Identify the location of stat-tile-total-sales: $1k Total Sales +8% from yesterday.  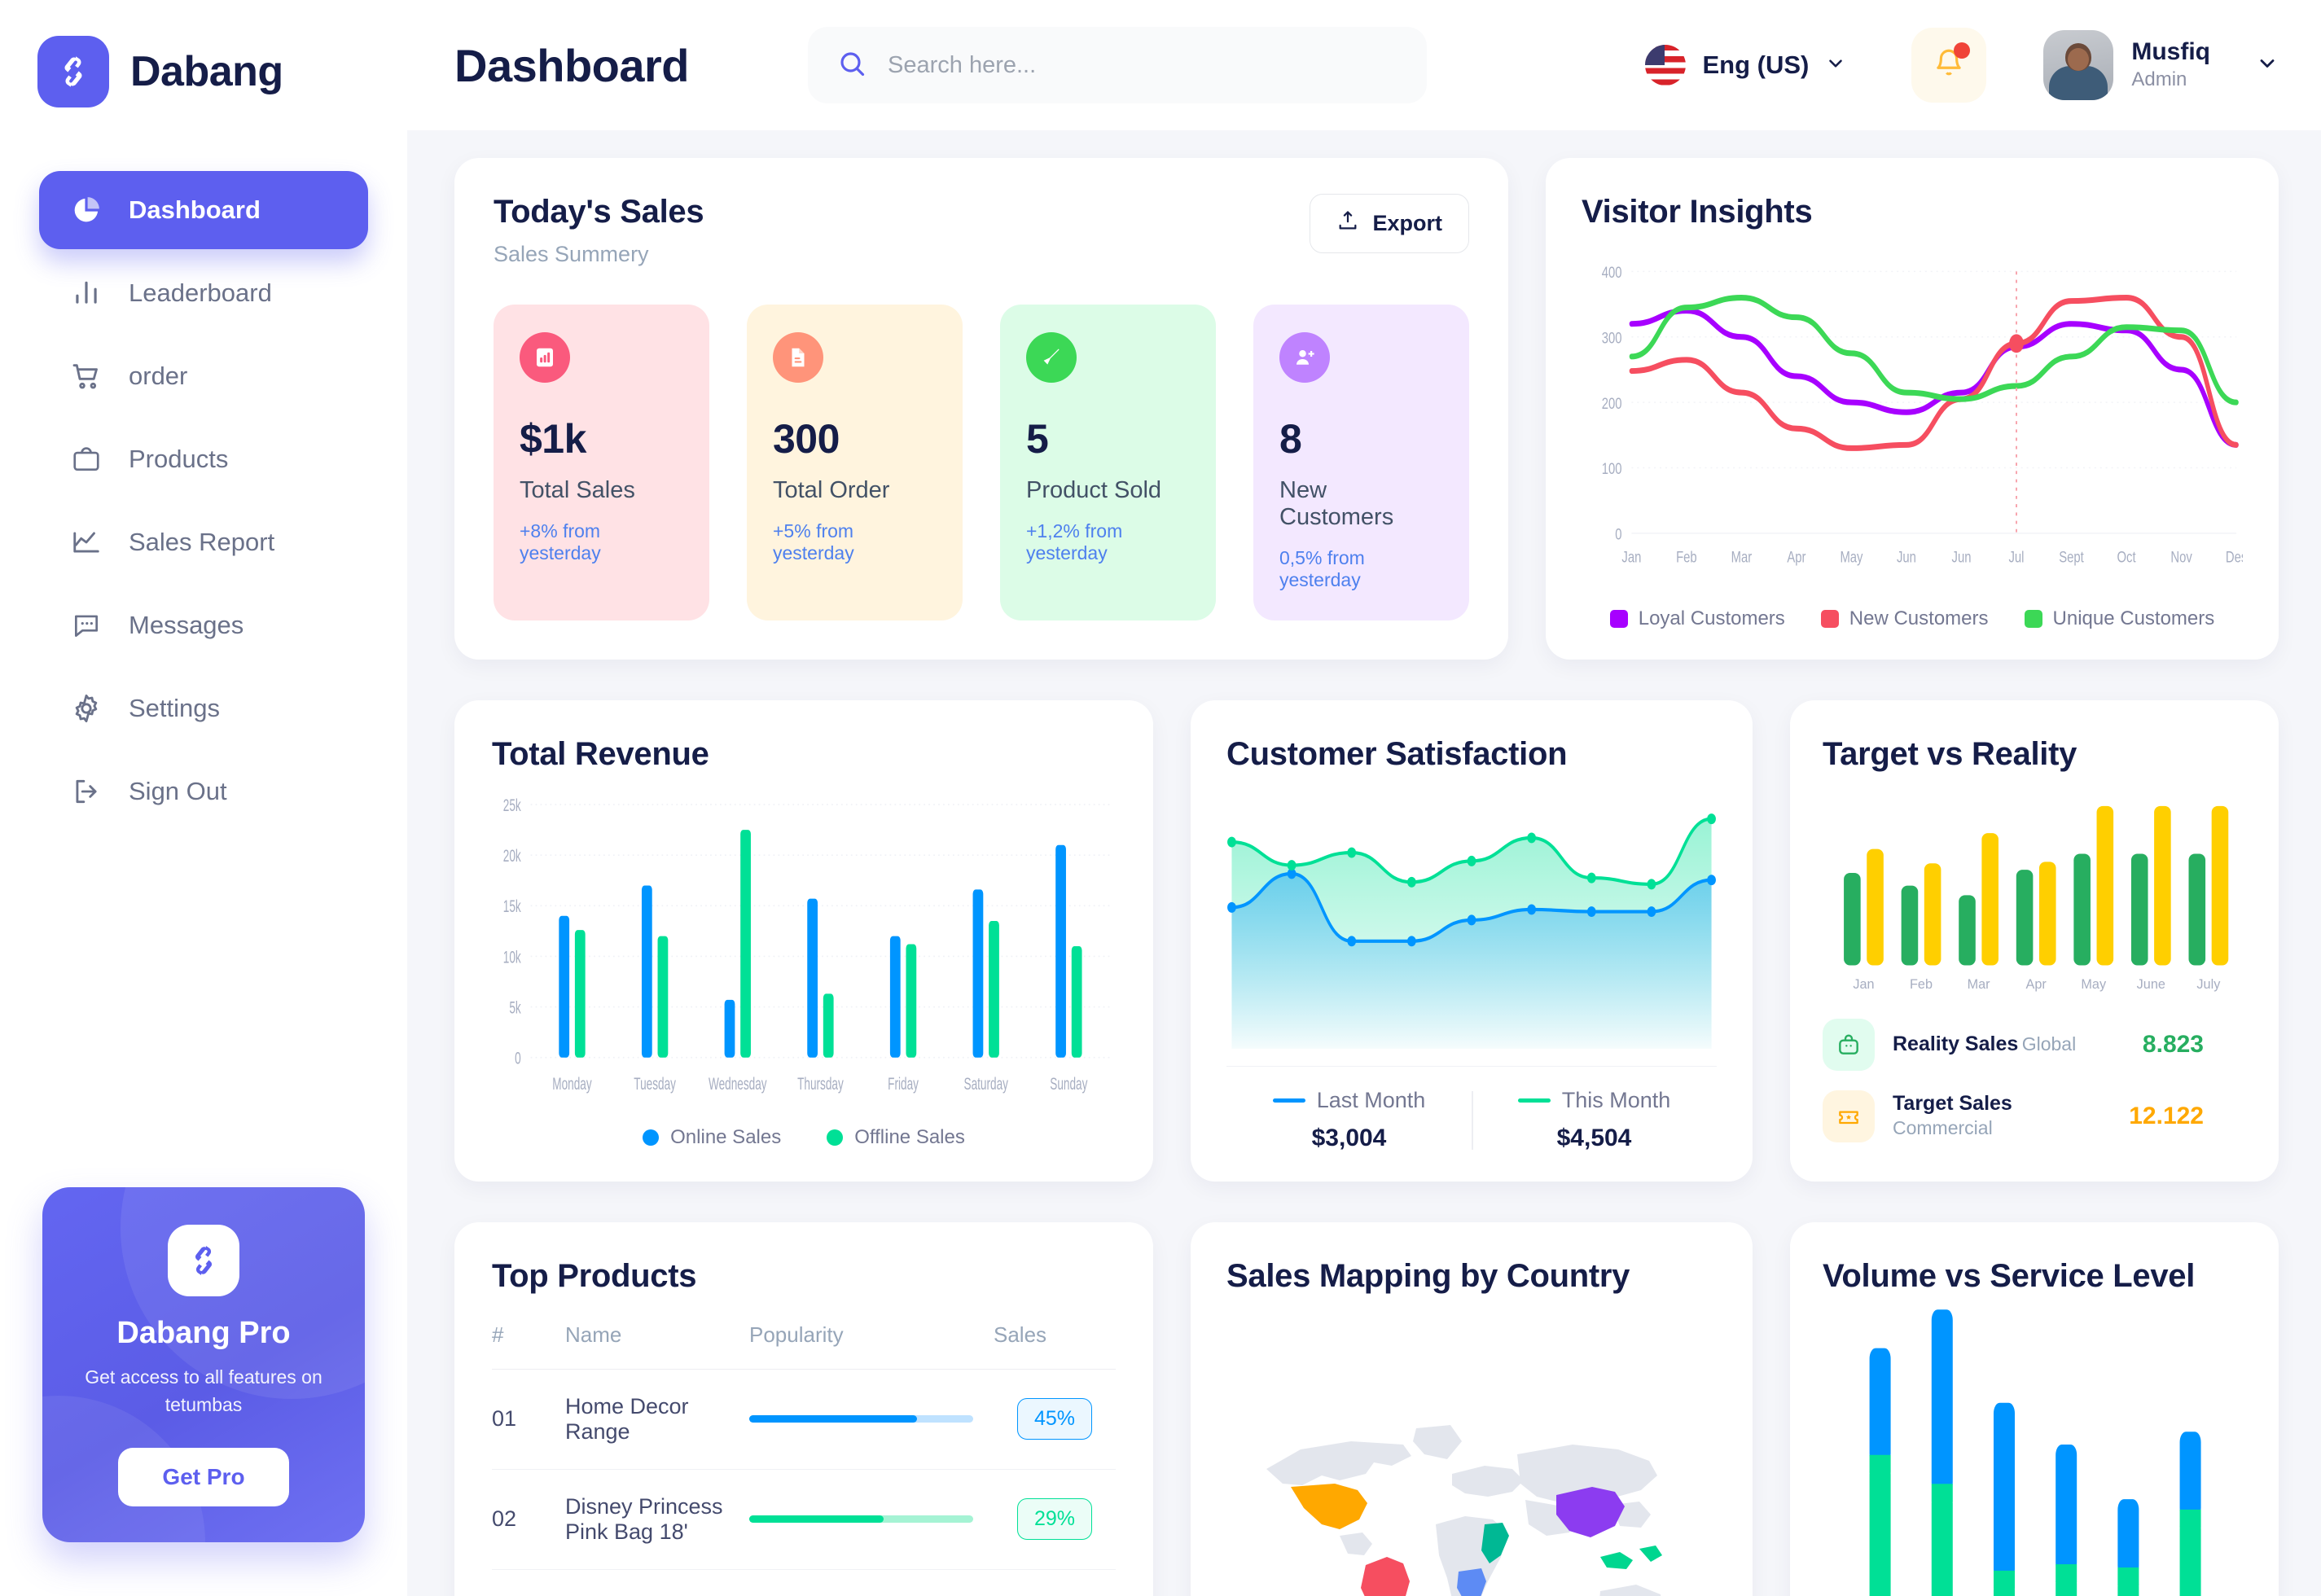
(601, 462).